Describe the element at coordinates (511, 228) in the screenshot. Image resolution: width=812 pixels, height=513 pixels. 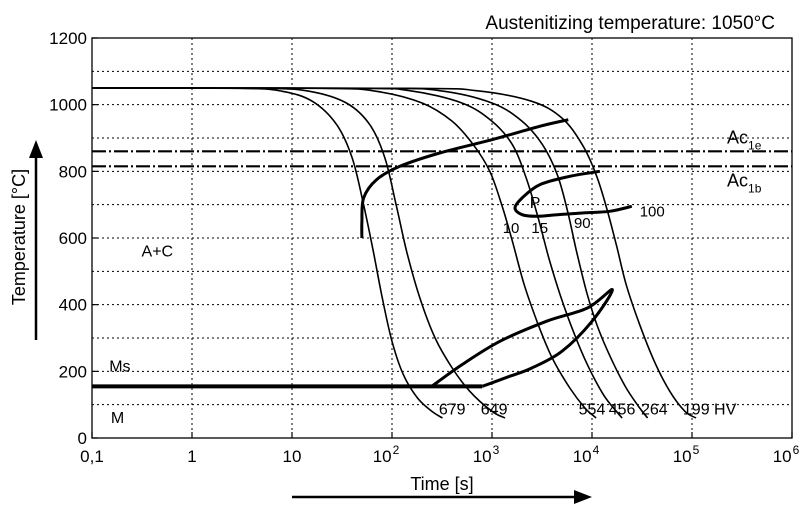
I see `annotation-label: 10` at that location.